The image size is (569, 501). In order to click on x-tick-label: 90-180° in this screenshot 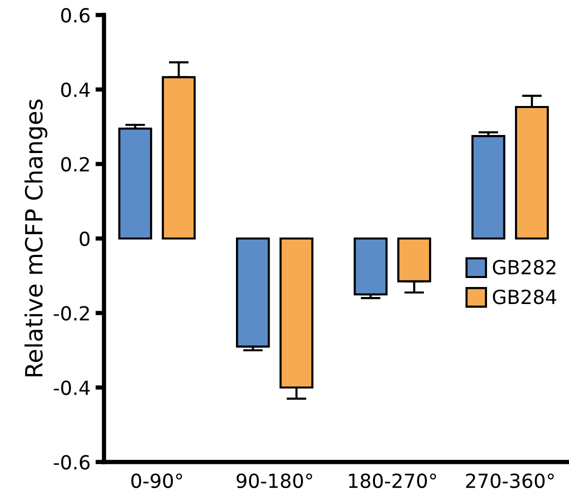, I will do `click(274, 480)`.